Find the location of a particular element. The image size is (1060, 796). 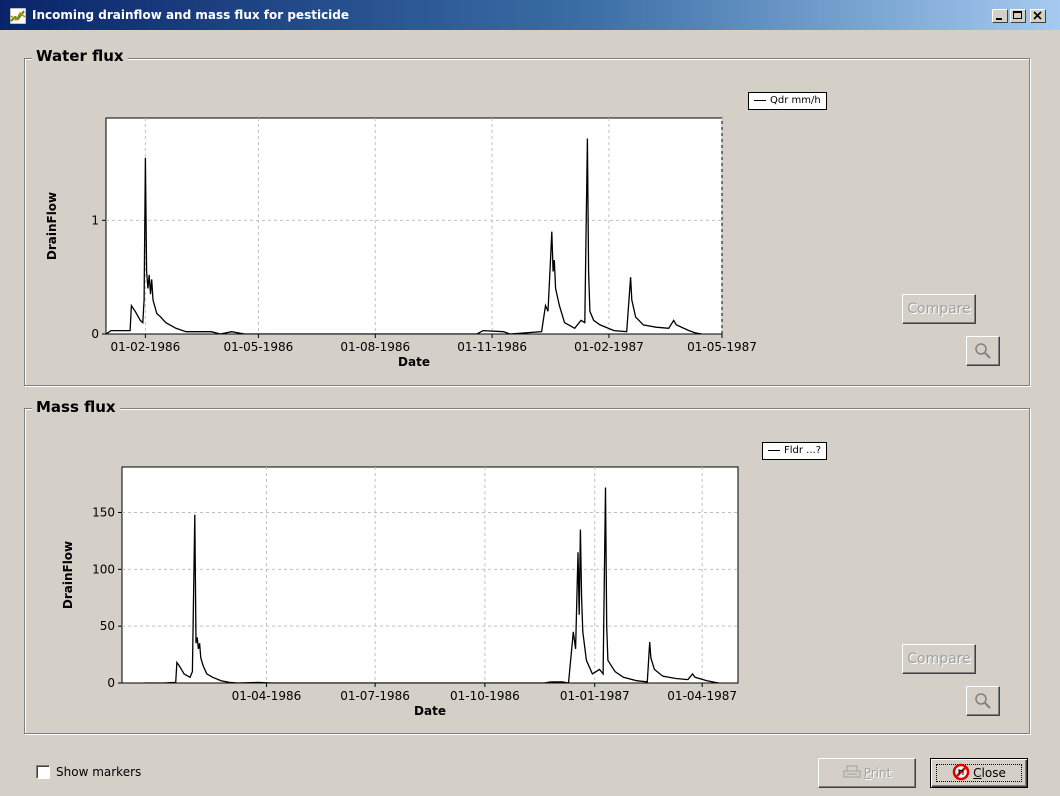

y-tick-label: 150 is located at coordinates (103, 512).